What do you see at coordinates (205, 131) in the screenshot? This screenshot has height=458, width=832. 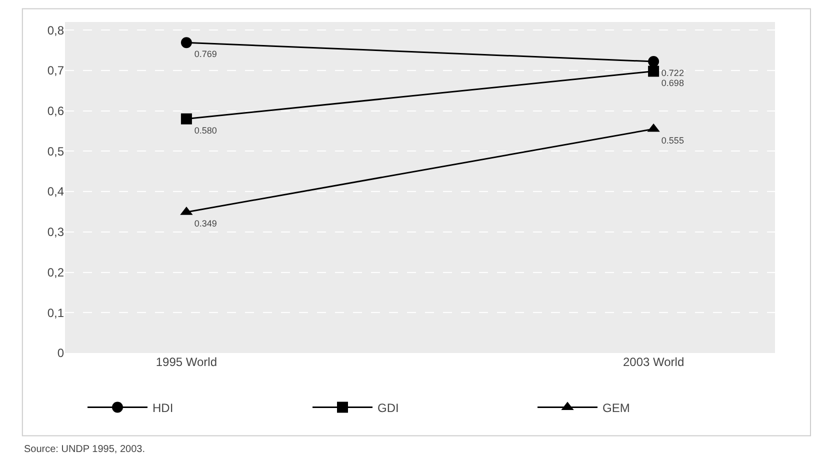 I see `data-label: 0.580` at bounding box center [205, 131].